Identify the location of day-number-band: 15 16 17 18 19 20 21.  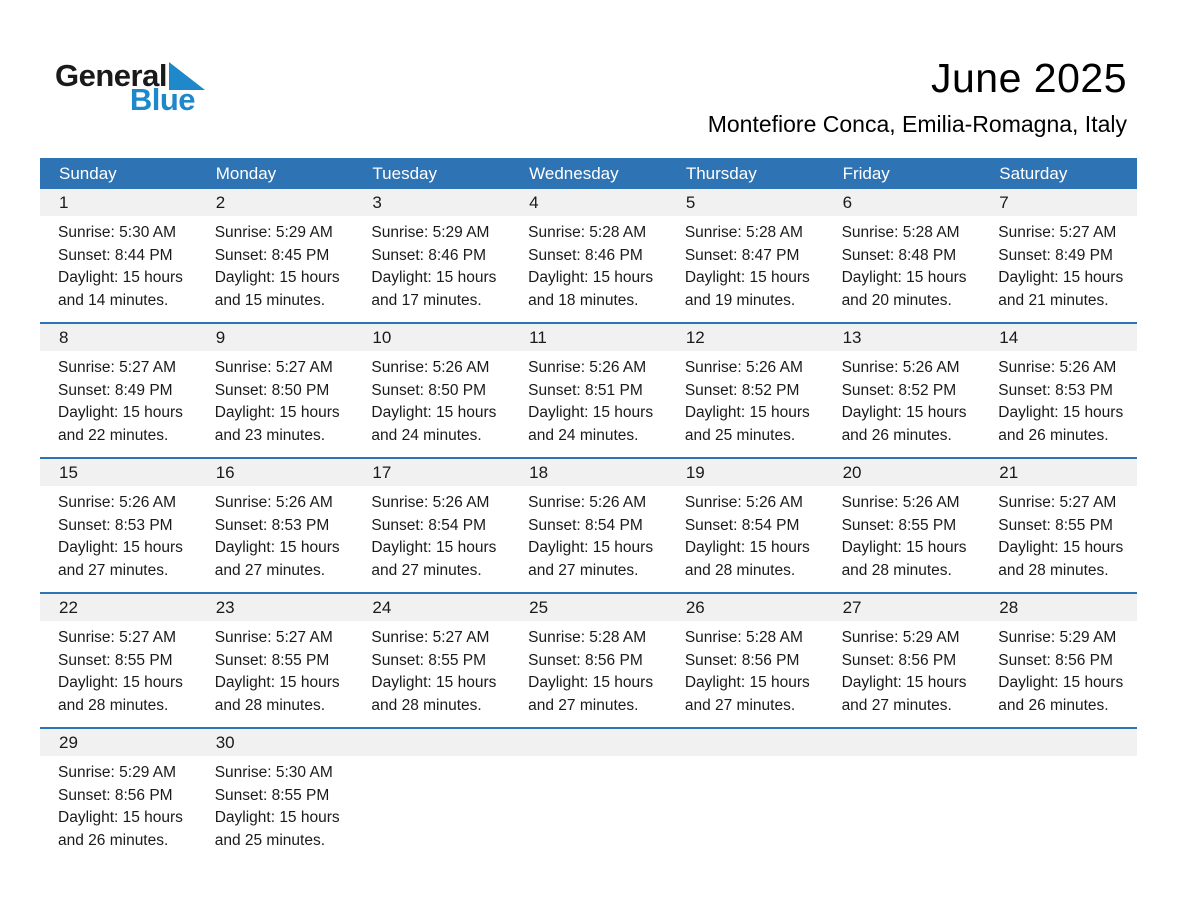
(588, 472).